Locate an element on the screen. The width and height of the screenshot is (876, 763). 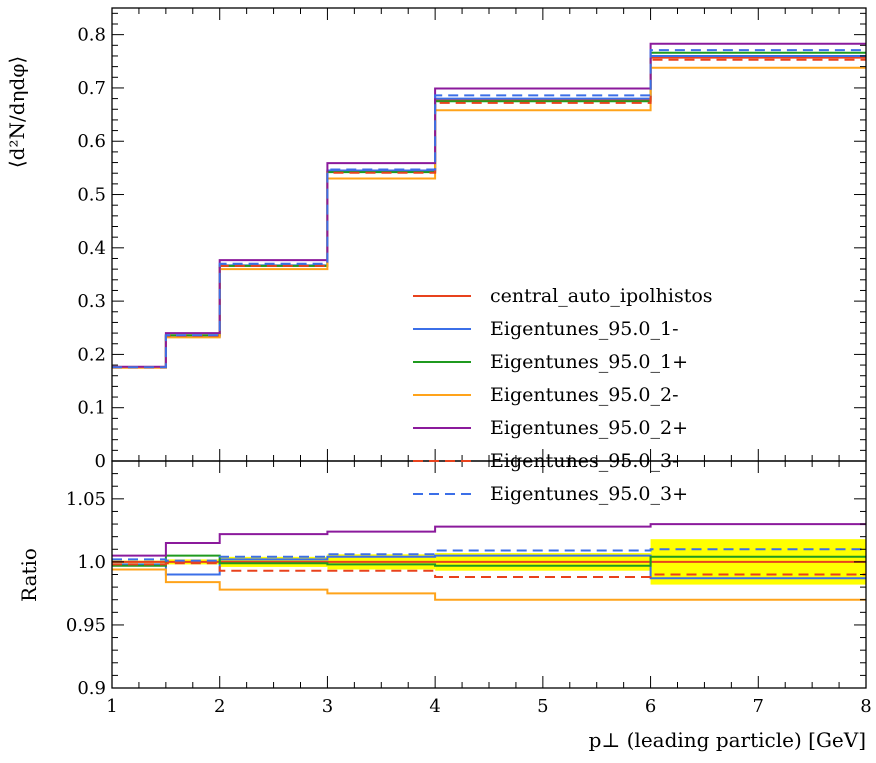
main-y-tick-label: 0.7 is located at coordinates (91, 88).